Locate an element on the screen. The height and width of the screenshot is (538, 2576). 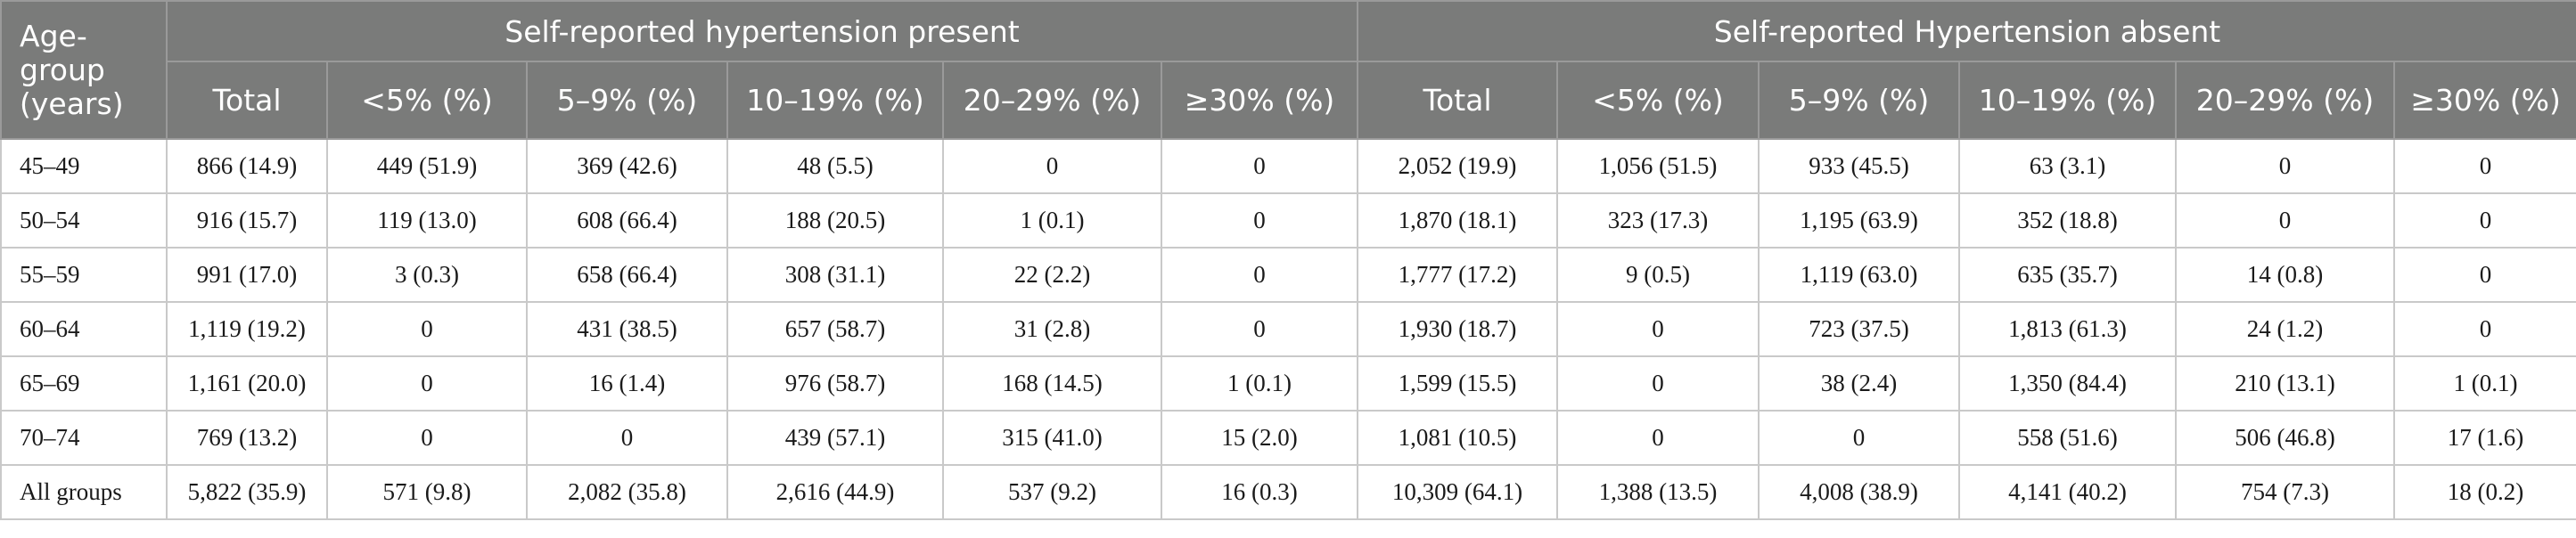
table-cell: 658 (66.4) is located at coordinates (627, 275).